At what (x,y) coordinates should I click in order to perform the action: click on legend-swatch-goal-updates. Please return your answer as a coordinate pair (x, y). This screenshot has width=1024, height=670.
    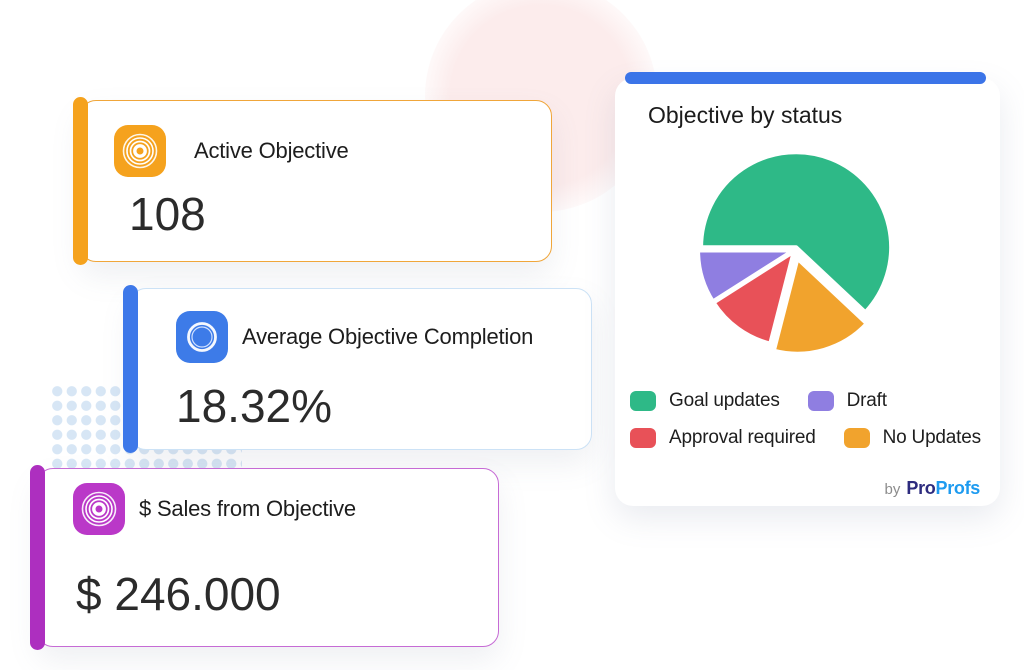
    Looking at the image, I should click on (643, 401).